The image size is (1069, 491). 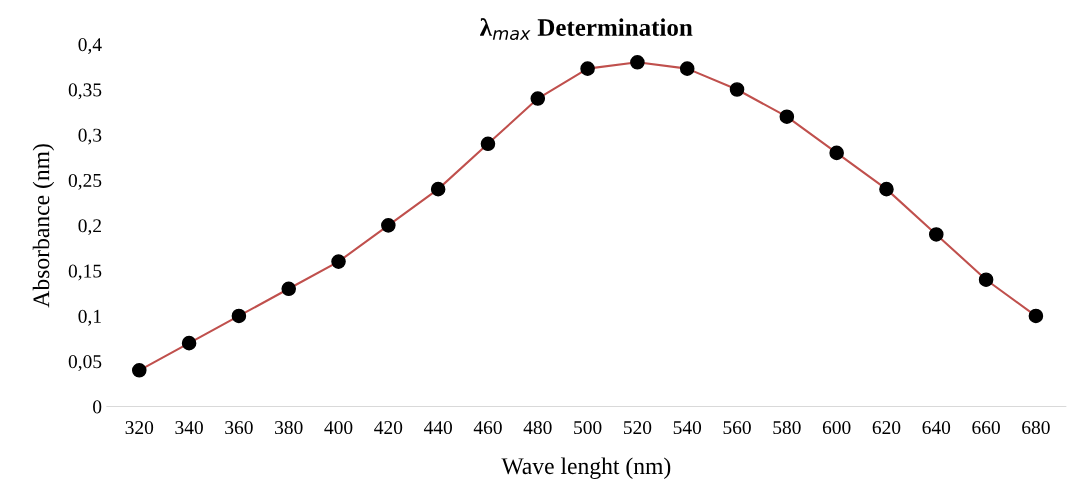 I want to click on x-tick-label: 620, so click(x=886, y=428).